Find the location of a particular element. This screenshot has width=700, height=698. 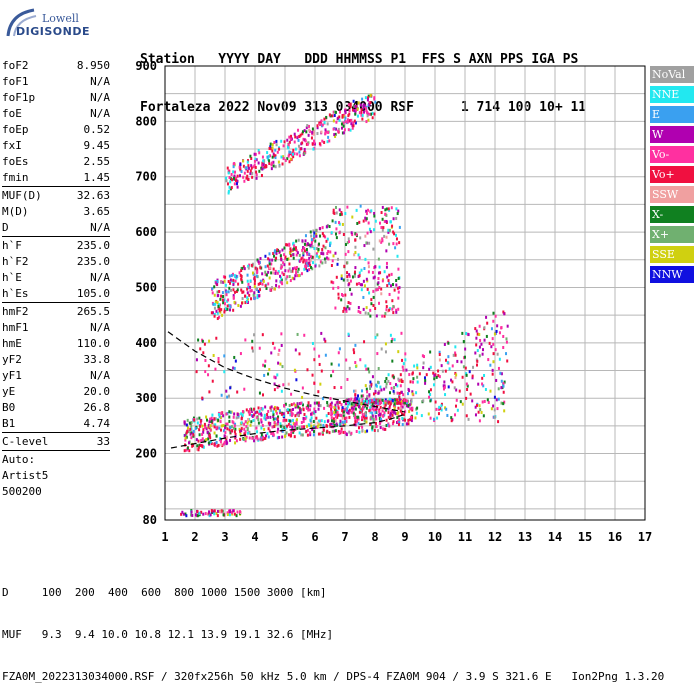

param-row: MUF(D) 32.63 is located at coordinates (56, 196).